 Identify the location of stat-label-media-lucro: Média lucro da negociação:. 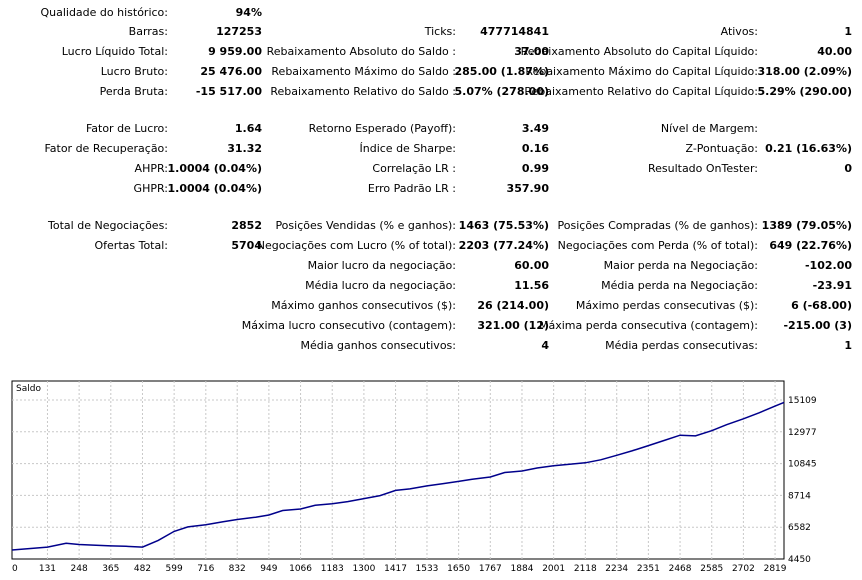
(380, 285).